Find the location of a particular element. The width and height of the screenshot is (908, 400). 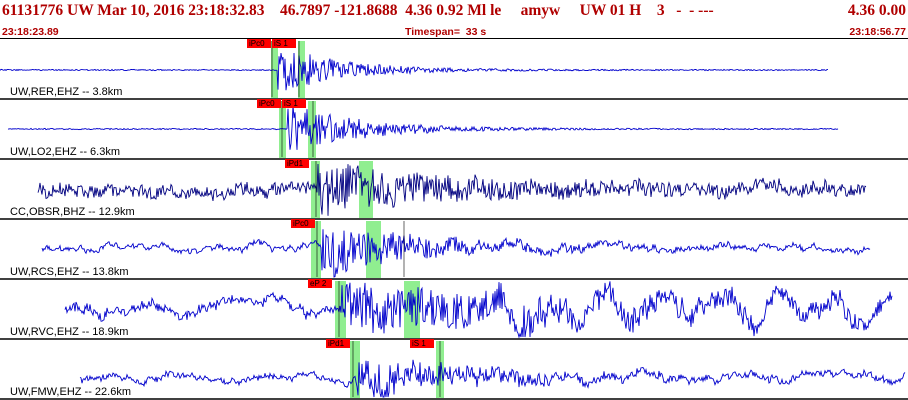

trace-label: UW,LO2,EHZ -- 6.3km is located at coordinates (65, 152).